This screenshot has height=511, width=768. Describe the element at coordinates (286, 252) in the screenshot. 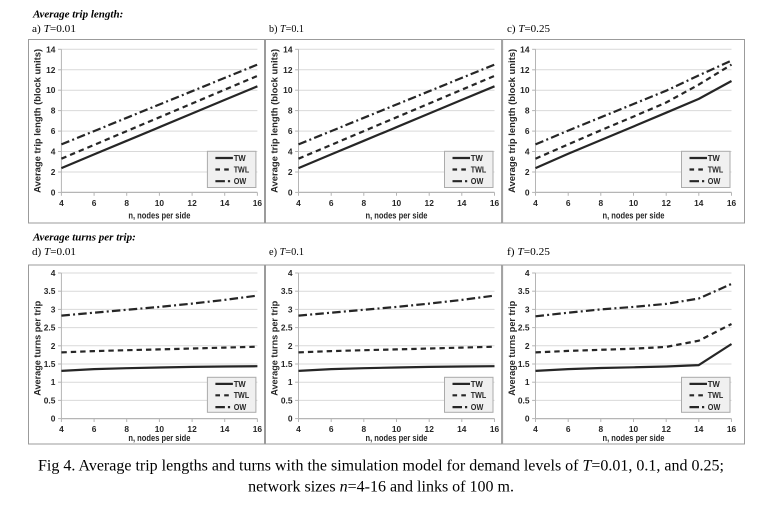

I see `svg-text: e) T=0.1` at that location.